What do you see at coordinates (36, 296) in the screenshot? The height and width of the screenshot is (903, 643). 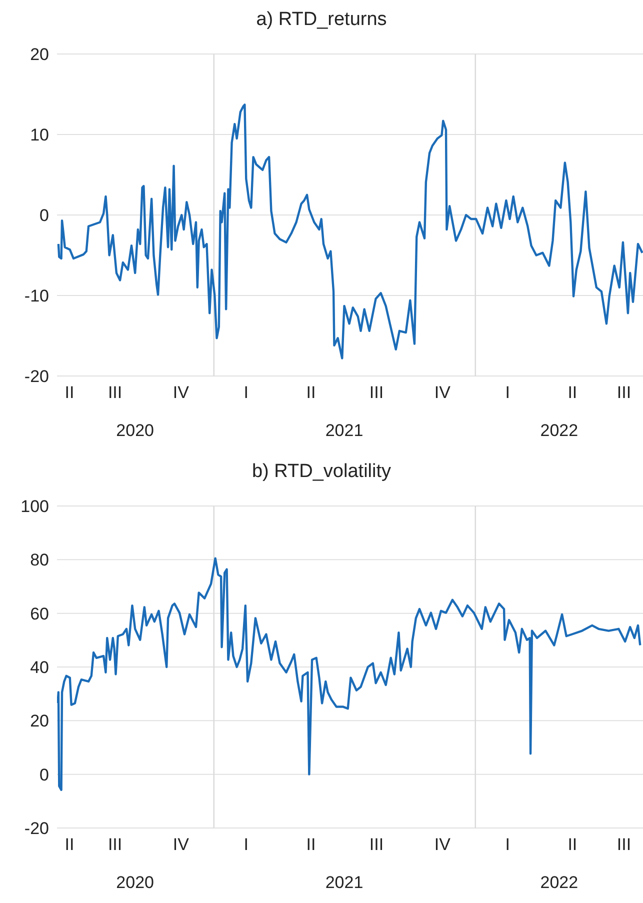 I see `y-tick-label: -10` at bounding box center [36, 296].